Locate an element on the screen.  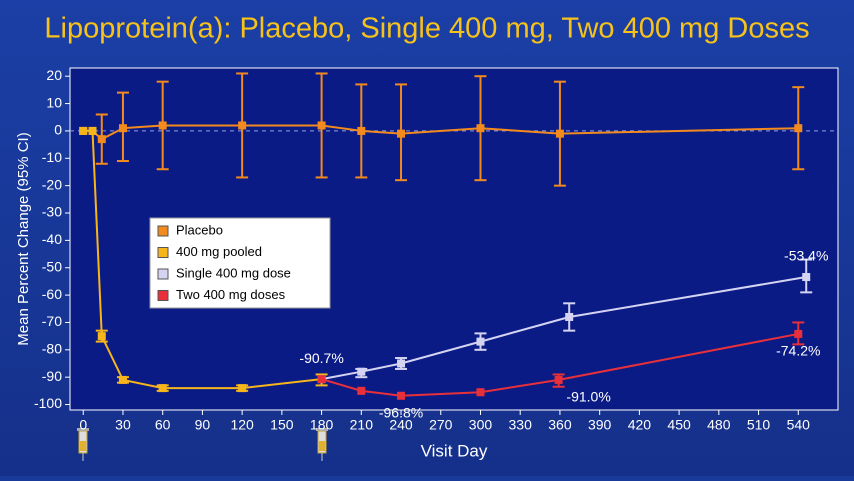
y-tick-label: -90 is located at coordinates (52, 376).